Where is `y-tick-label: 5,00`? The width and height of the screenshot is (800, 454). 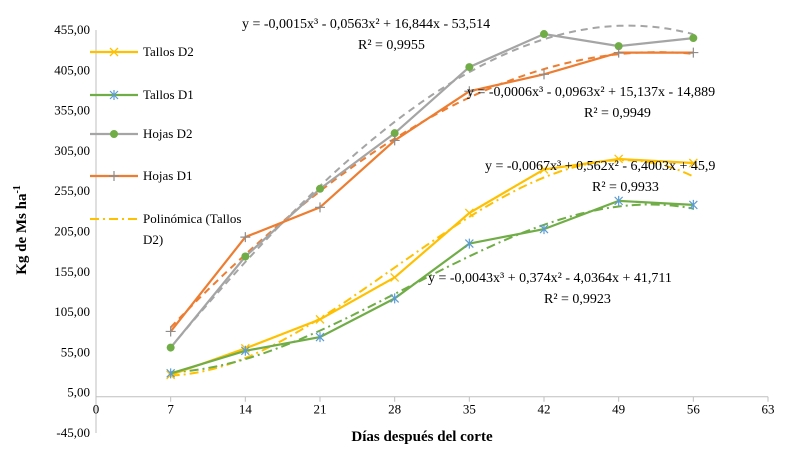 y-tick-label: 5,00 is located at coordinates (78, 392).